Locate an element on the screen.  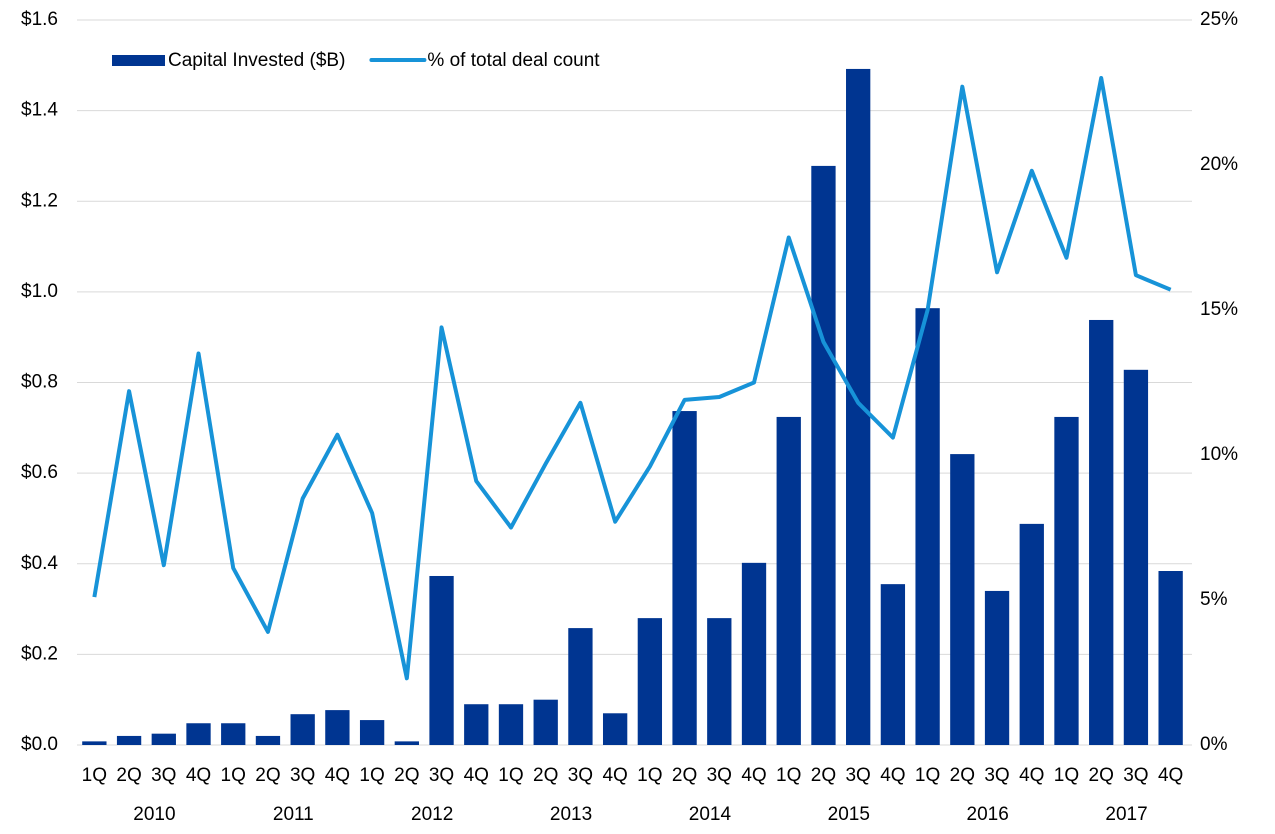
y2-tick-label: 20% is located at coordinates (1219, 164).